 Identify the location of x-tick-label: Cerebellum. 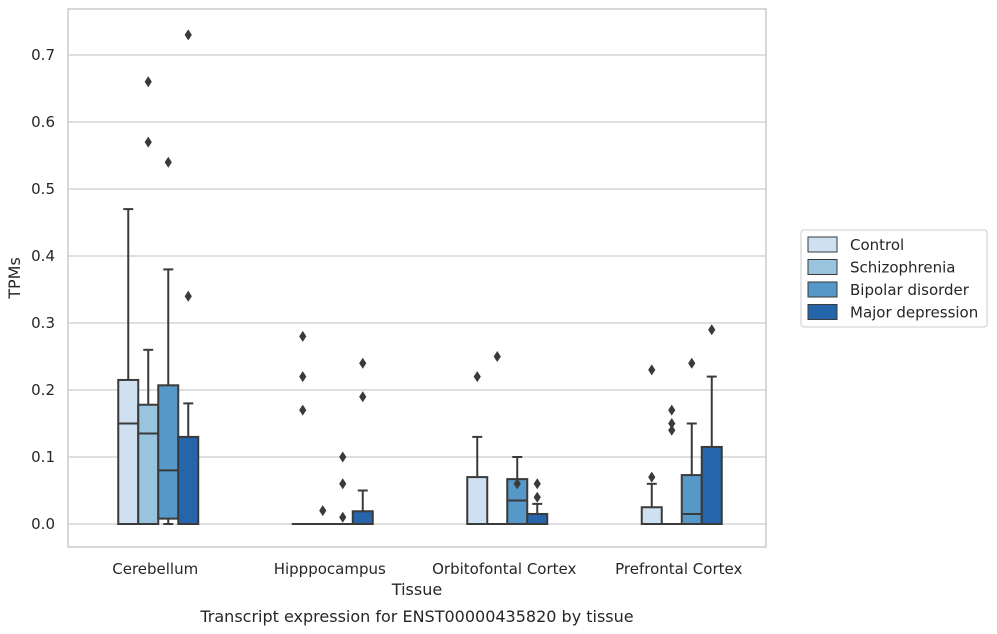
(155, 569).